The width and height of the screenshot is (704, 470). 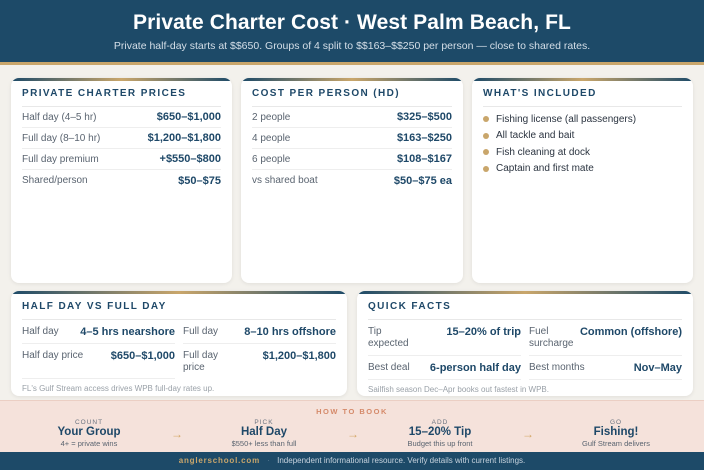 I want to click on included-item: All tackle and bait, so click(x=582, y=136).